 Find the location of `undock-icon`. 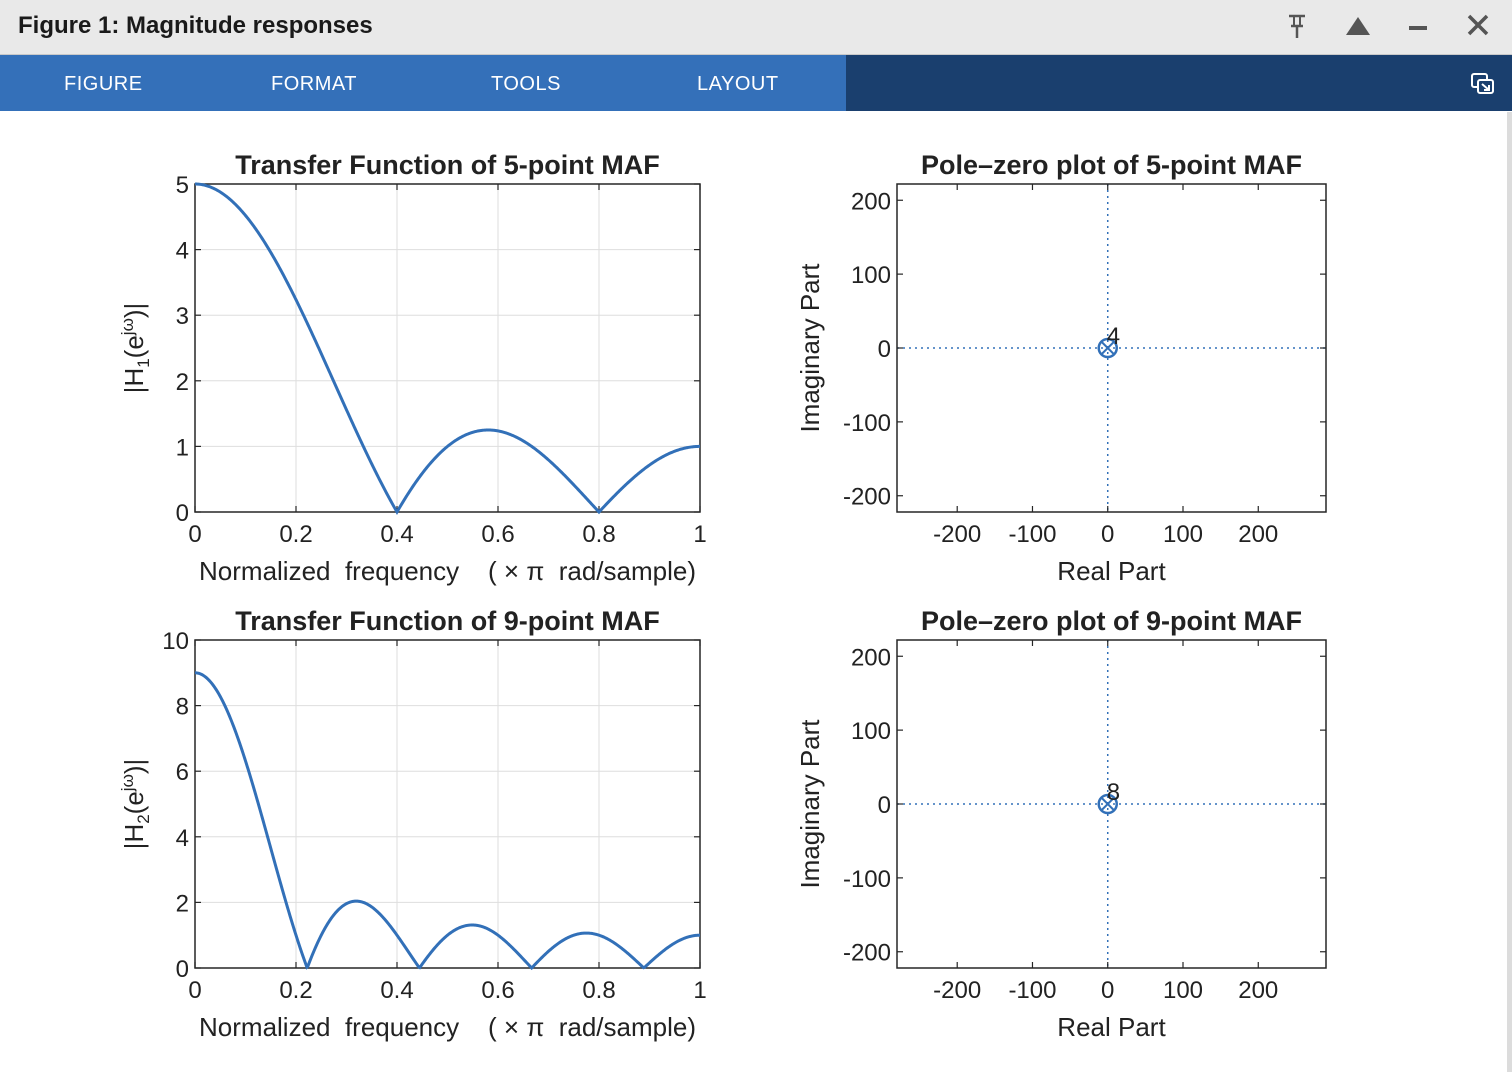

undock-icon is located at coordinates (1483, 84).